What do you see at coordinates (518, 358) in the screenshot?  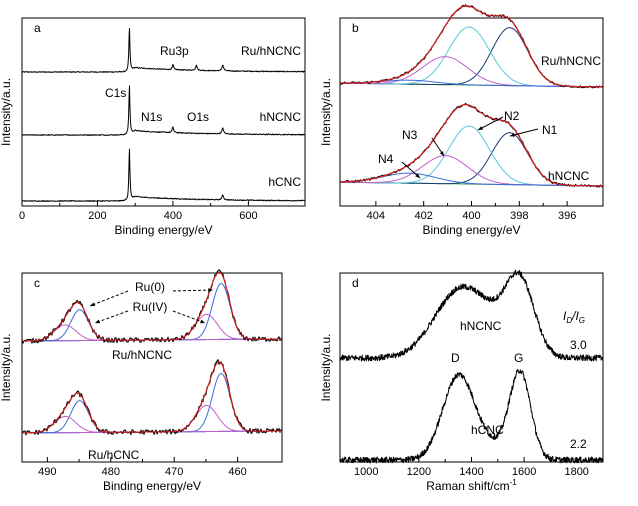 I see `g-band-label: G` at bounding box center [518, 358].